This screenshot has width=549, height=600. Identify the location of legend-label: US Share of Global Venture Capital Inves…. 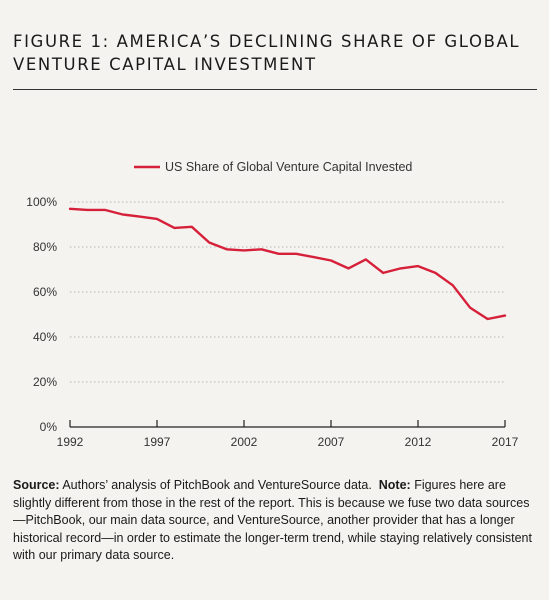
(288, 167).